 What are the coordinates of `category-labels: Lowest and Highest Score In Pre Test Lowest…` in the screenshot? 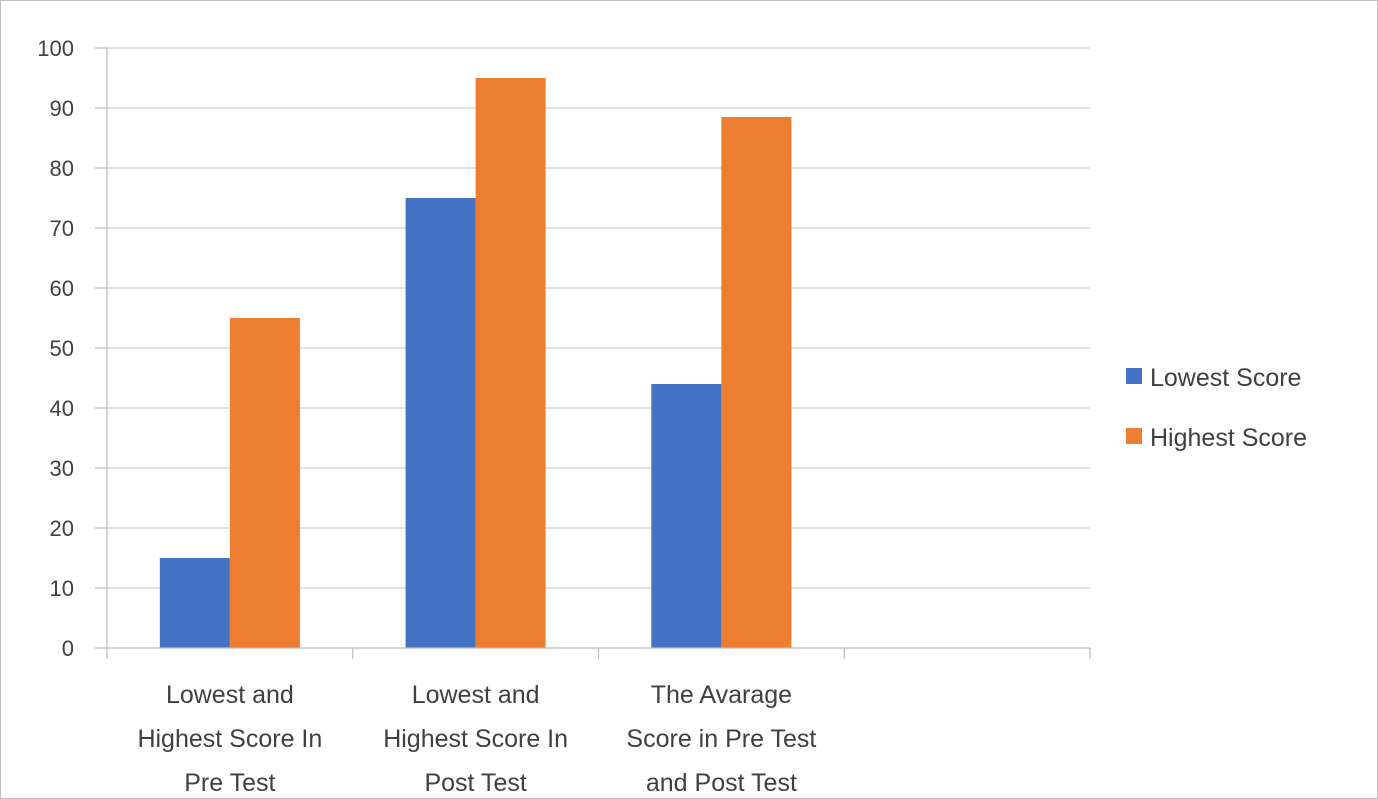 It's located at (476, 739).